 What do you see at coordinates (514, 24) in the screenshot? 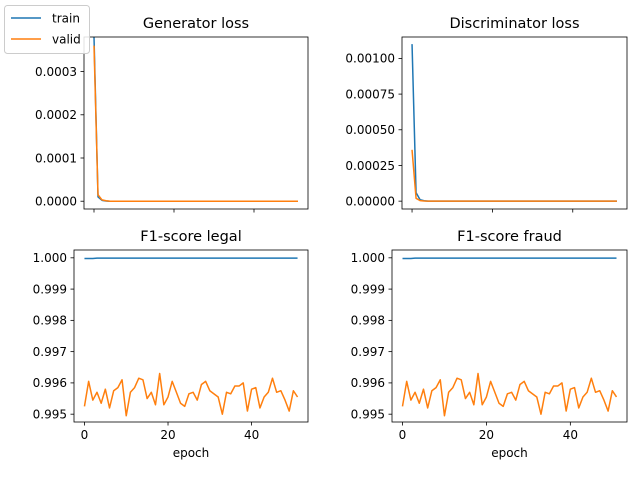
I see `subplot-title: Discriminator loss` at bounding box center [514, 24].